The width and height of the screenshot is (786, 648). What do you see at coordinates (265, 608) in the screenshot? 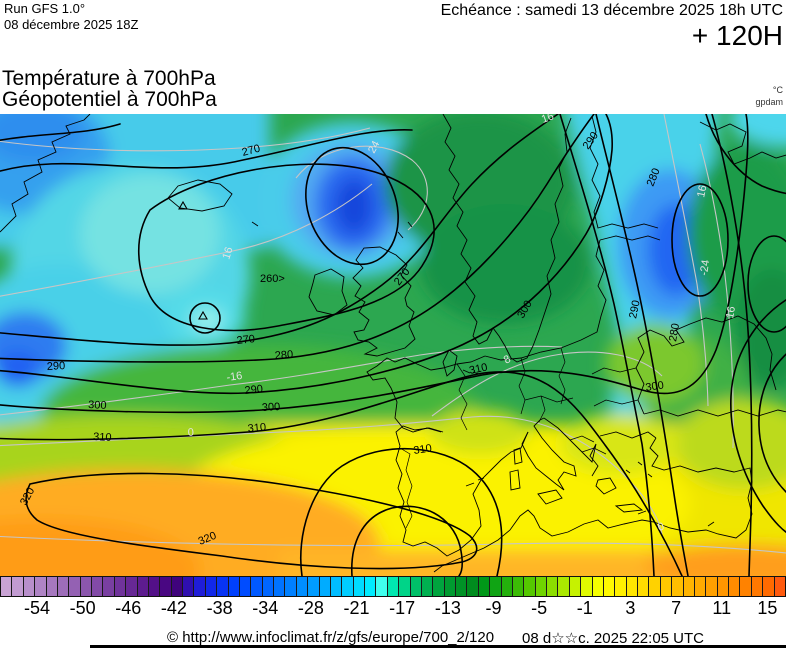
I see `colorbar-tick-label: -34` at bounding box center [265, 608].